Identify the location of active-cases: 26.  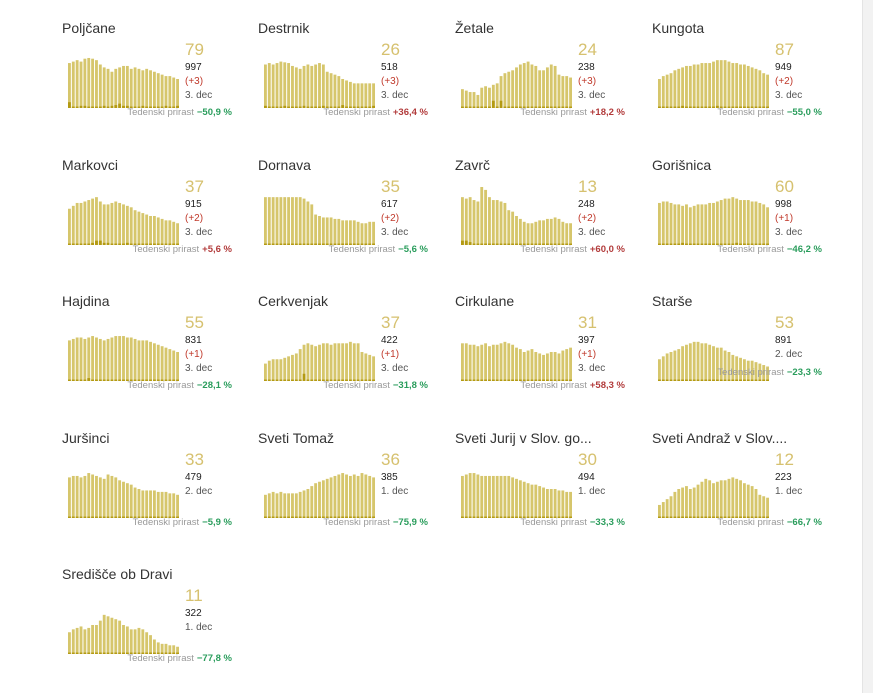
(390, 49).